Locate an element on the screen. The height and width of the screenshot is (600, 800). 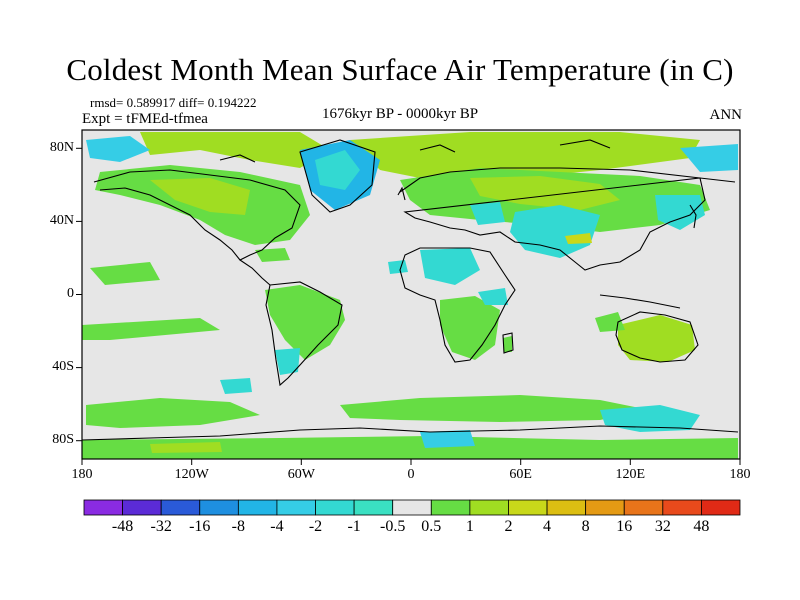
east-asia-cool is located at coordinates (680, 212).